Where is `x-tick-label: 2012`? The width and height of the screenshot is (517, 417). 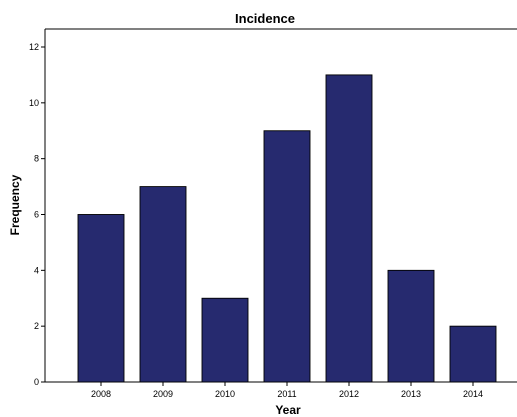
x-tick-label: 2012 is located at coordinates (349, 394).